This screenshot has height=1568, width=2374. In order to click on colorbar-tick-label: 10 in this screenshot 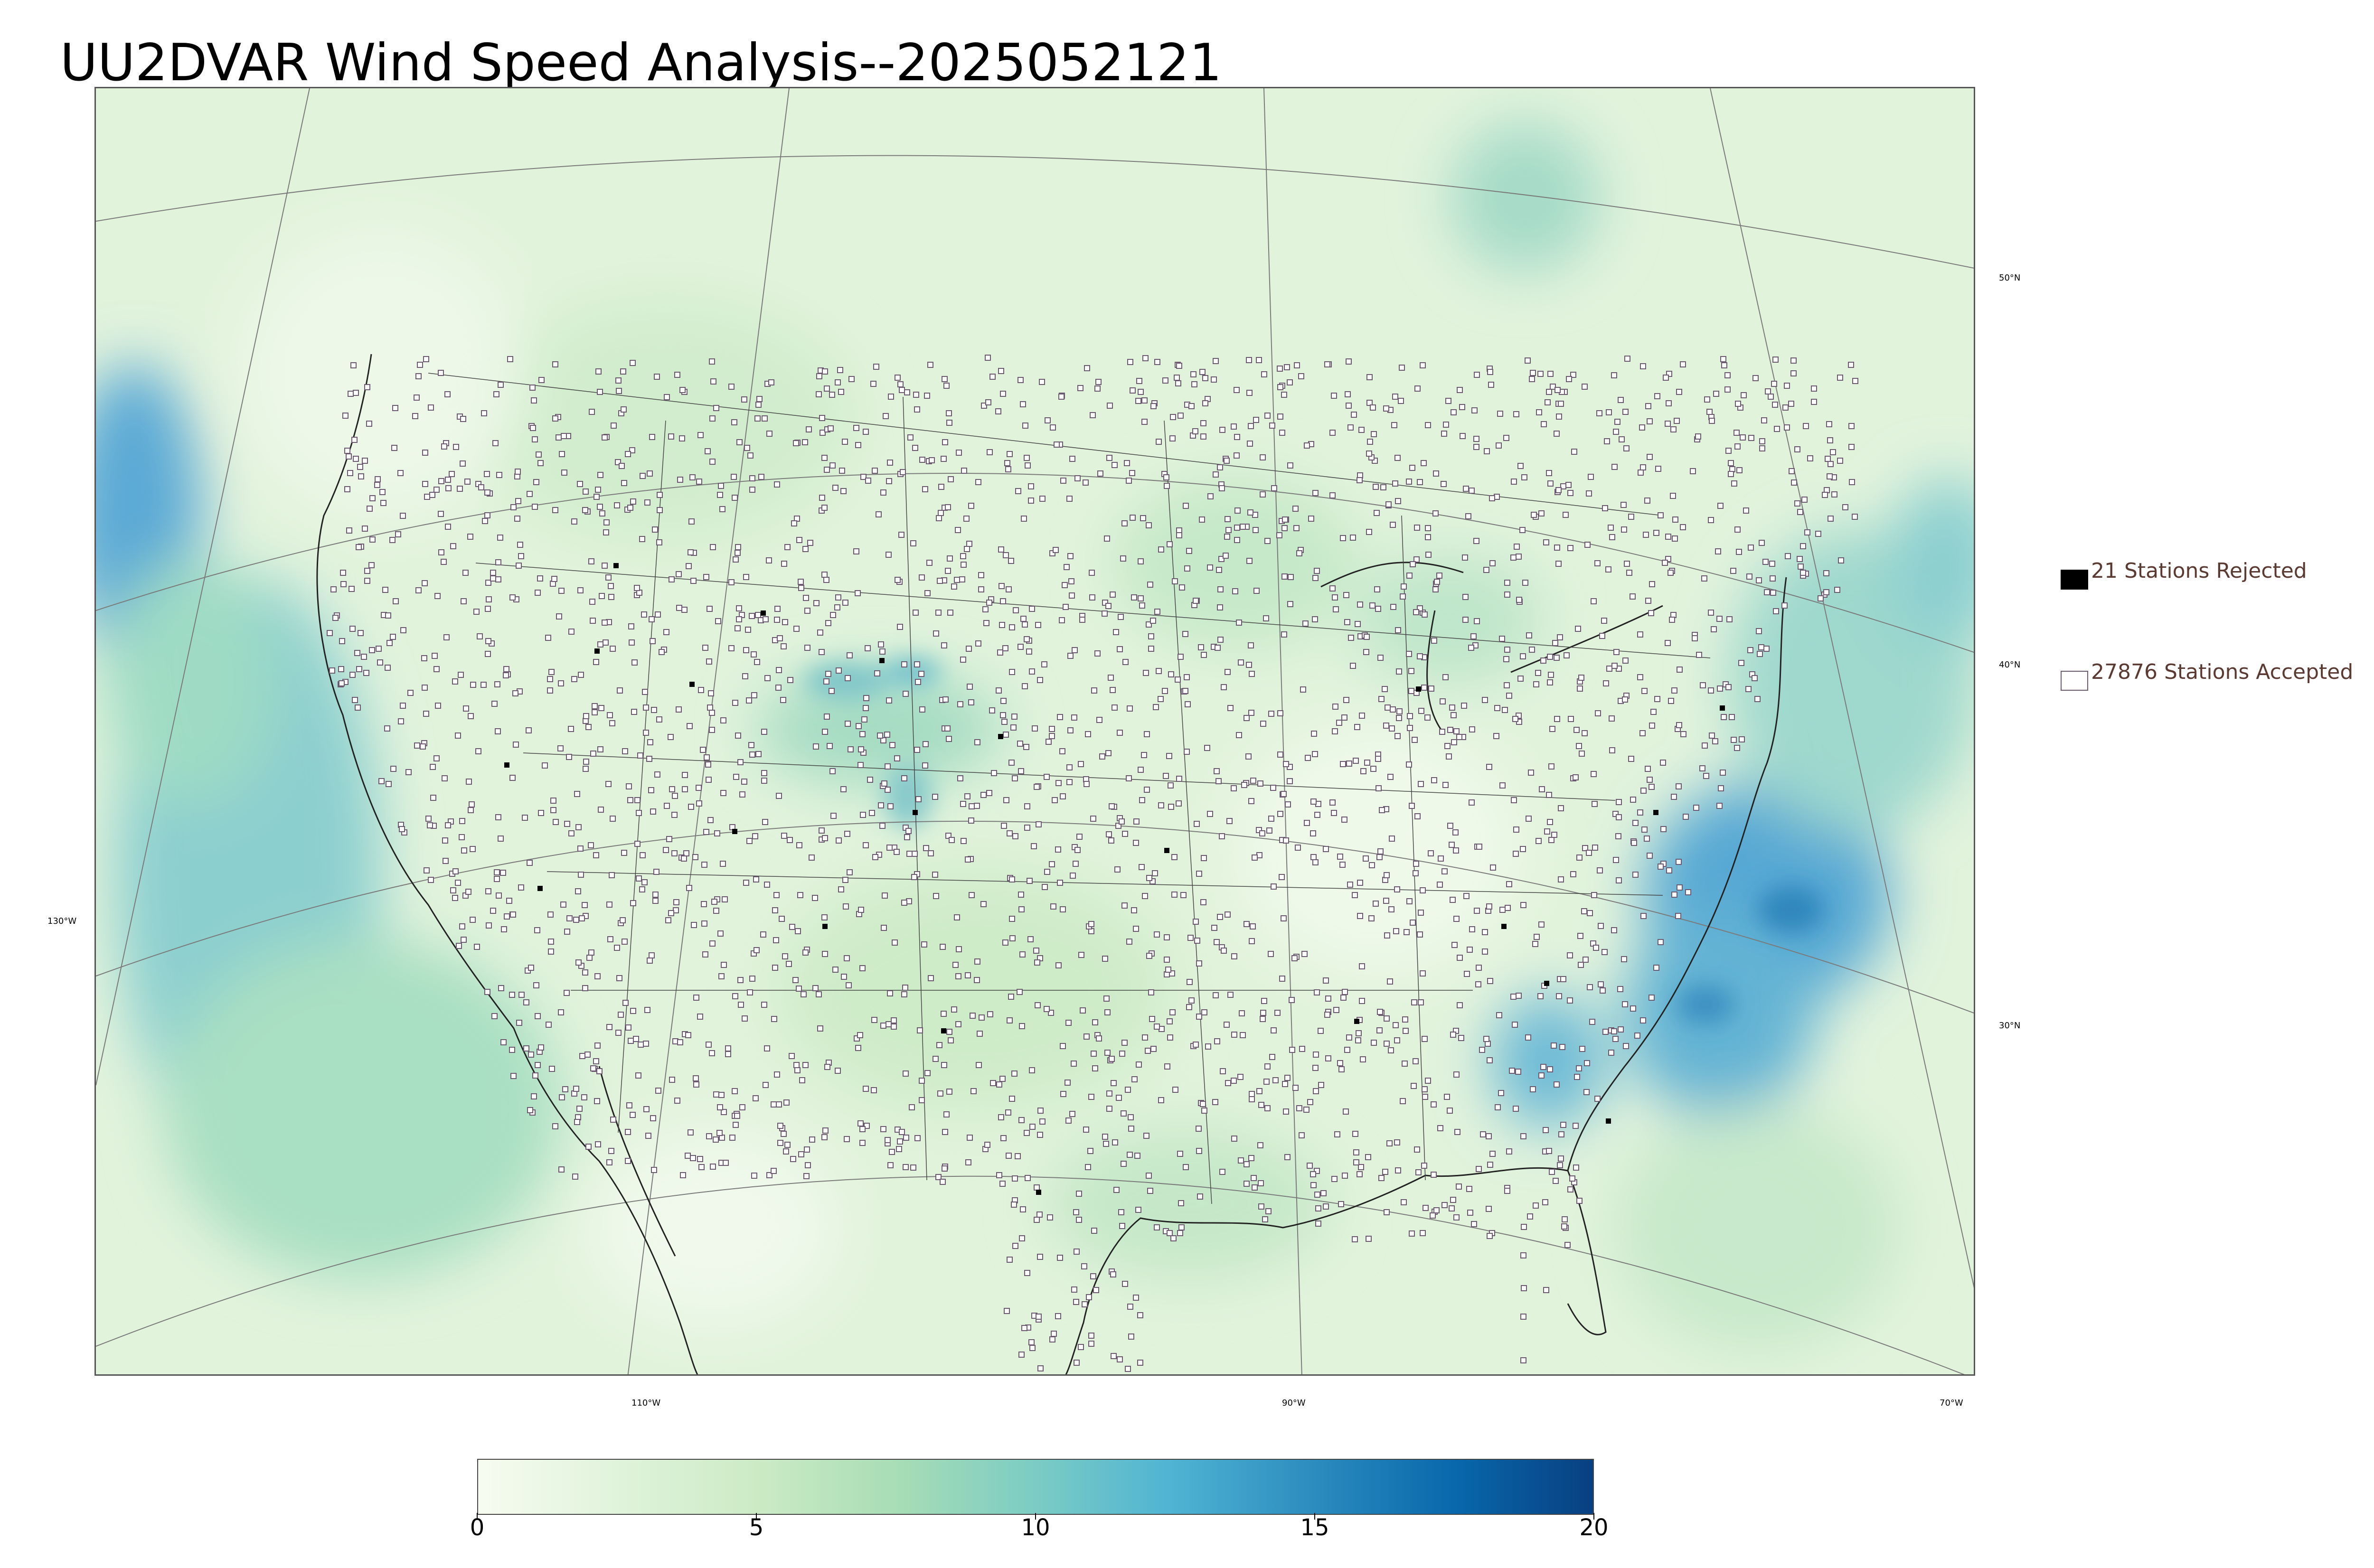, I will do `click(1035, 1528)`.